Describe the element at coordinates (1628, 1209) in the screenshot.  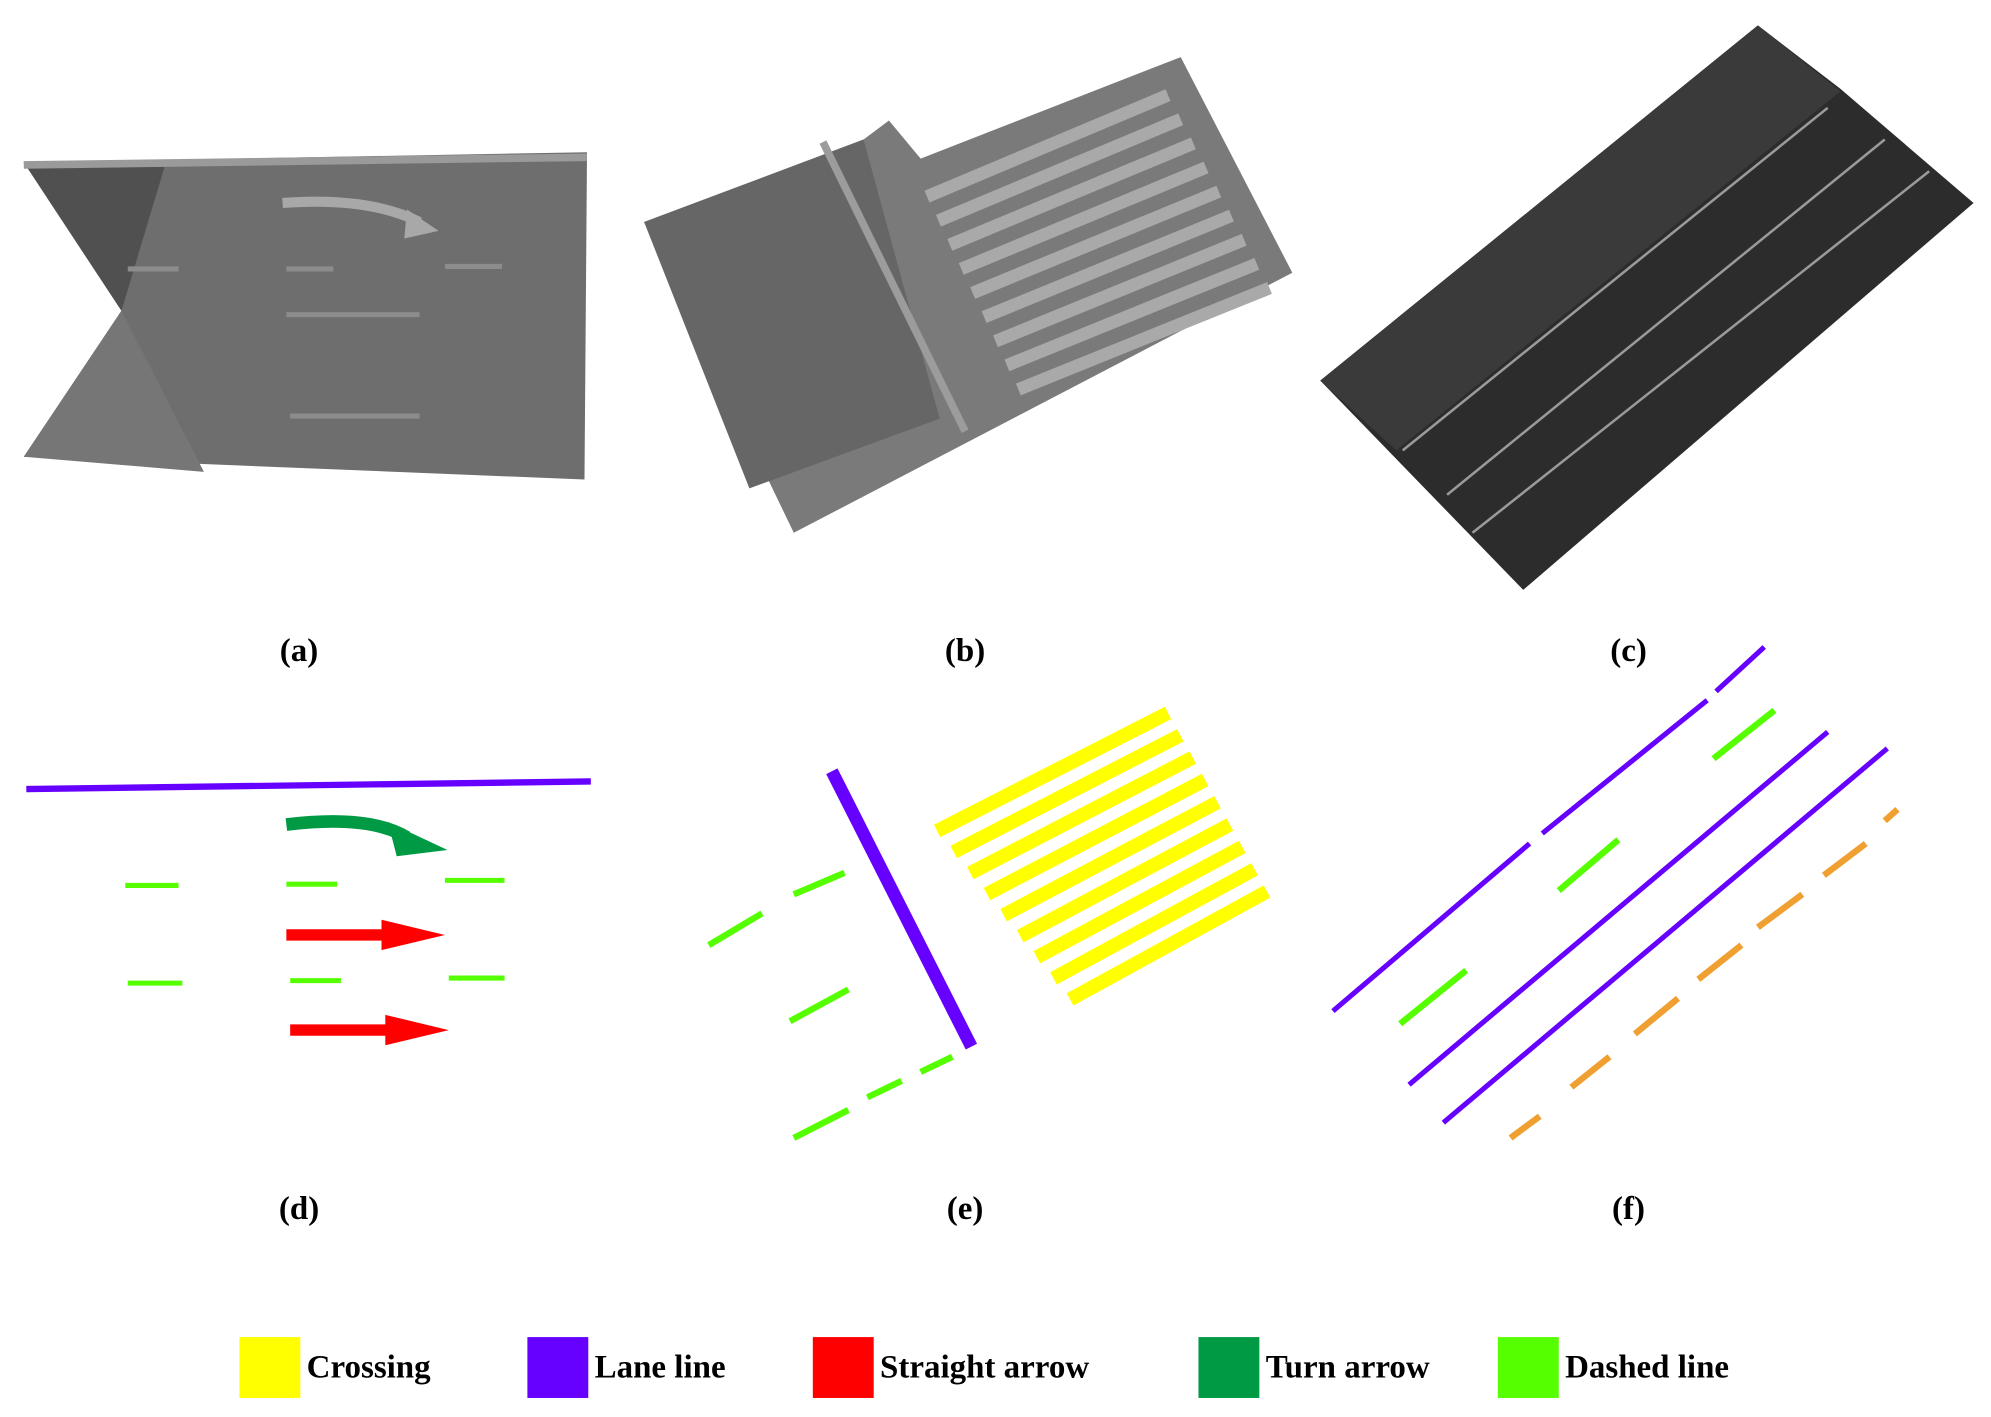
I see `panel-label: (f)` at that location.